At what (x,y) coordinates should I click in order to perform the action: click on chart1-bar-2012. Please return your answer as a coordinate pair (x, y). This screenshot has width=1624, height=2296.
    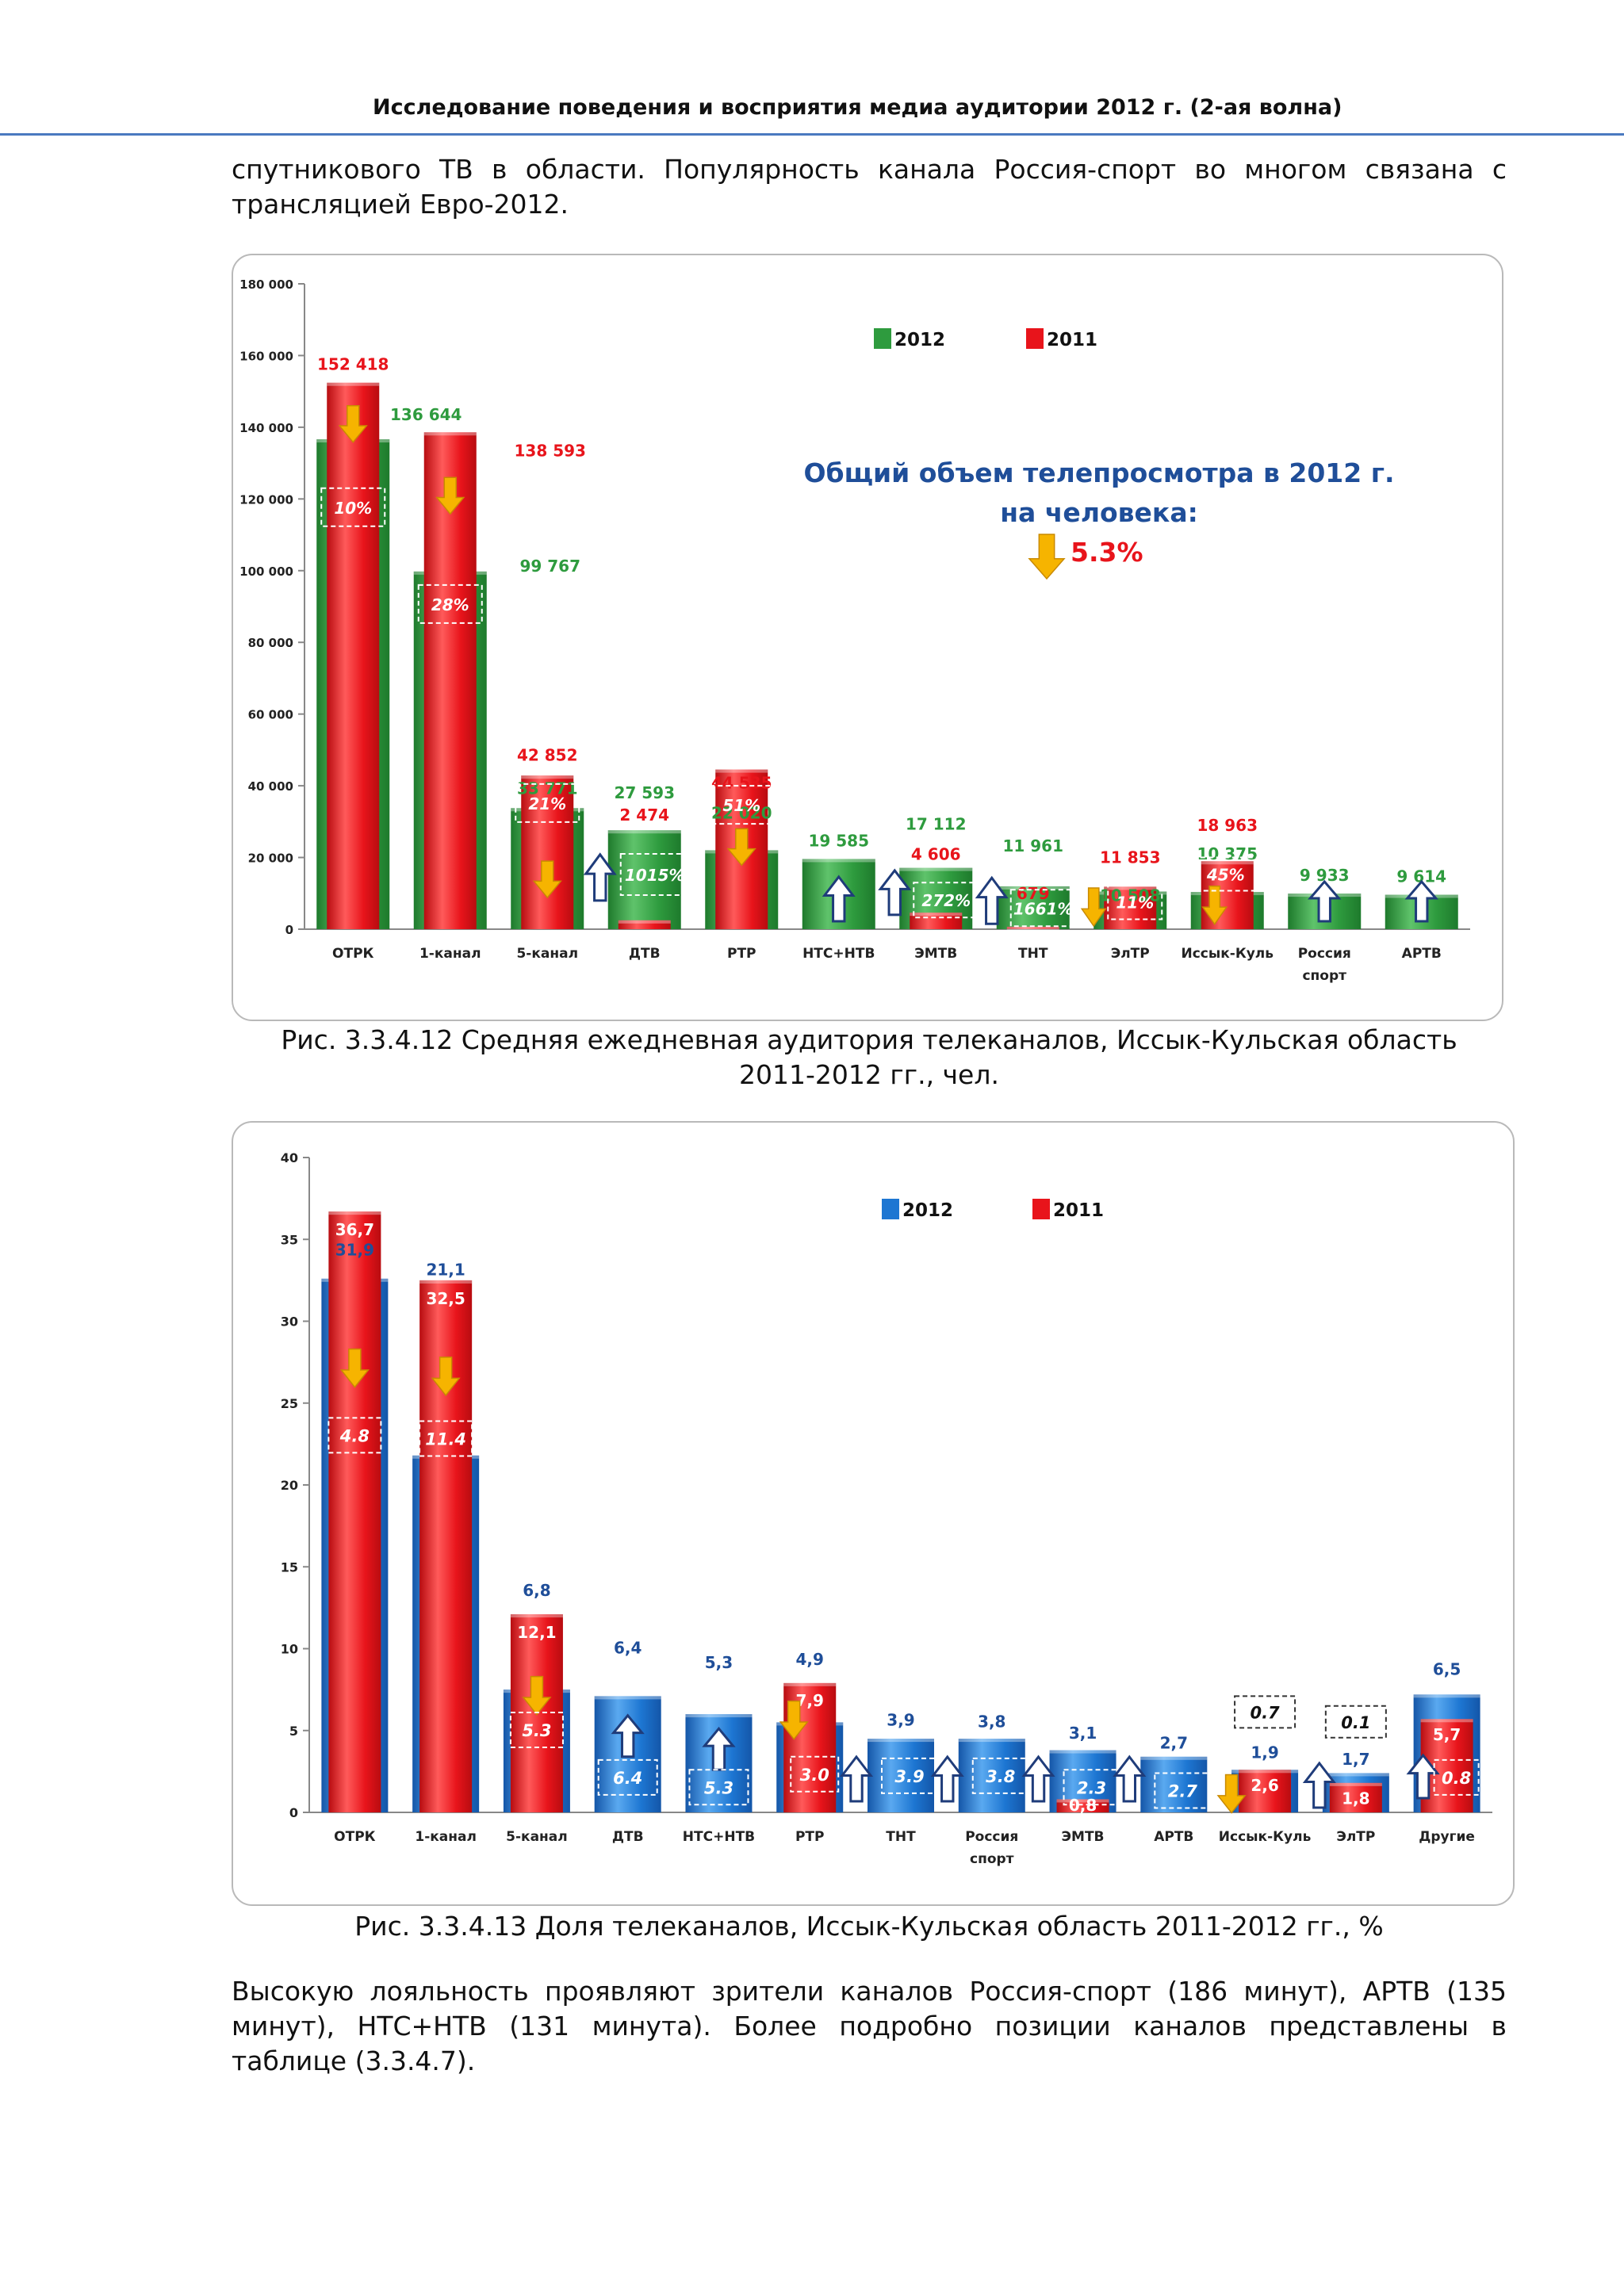
    Looking at the image, I should click on (1033, 908).